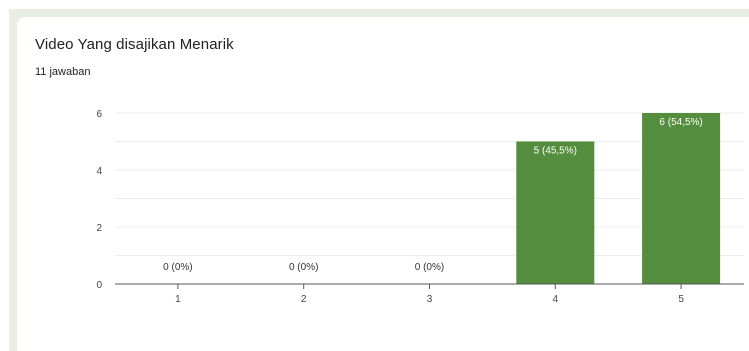 The height and width of the screenshot is (351, 749). I want to click on chart-title: Video Yang disajikan Menarik, so click(134, 44).